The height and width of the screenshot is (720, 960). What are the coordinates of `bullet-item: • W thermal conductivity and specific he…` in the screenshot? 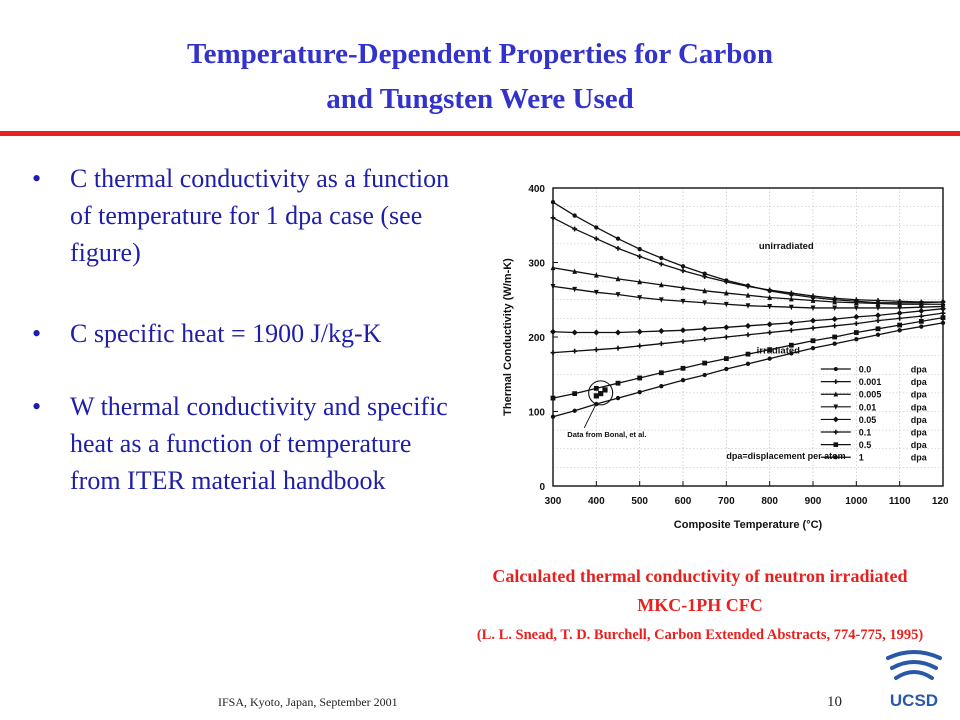 It's located at (245, 443).